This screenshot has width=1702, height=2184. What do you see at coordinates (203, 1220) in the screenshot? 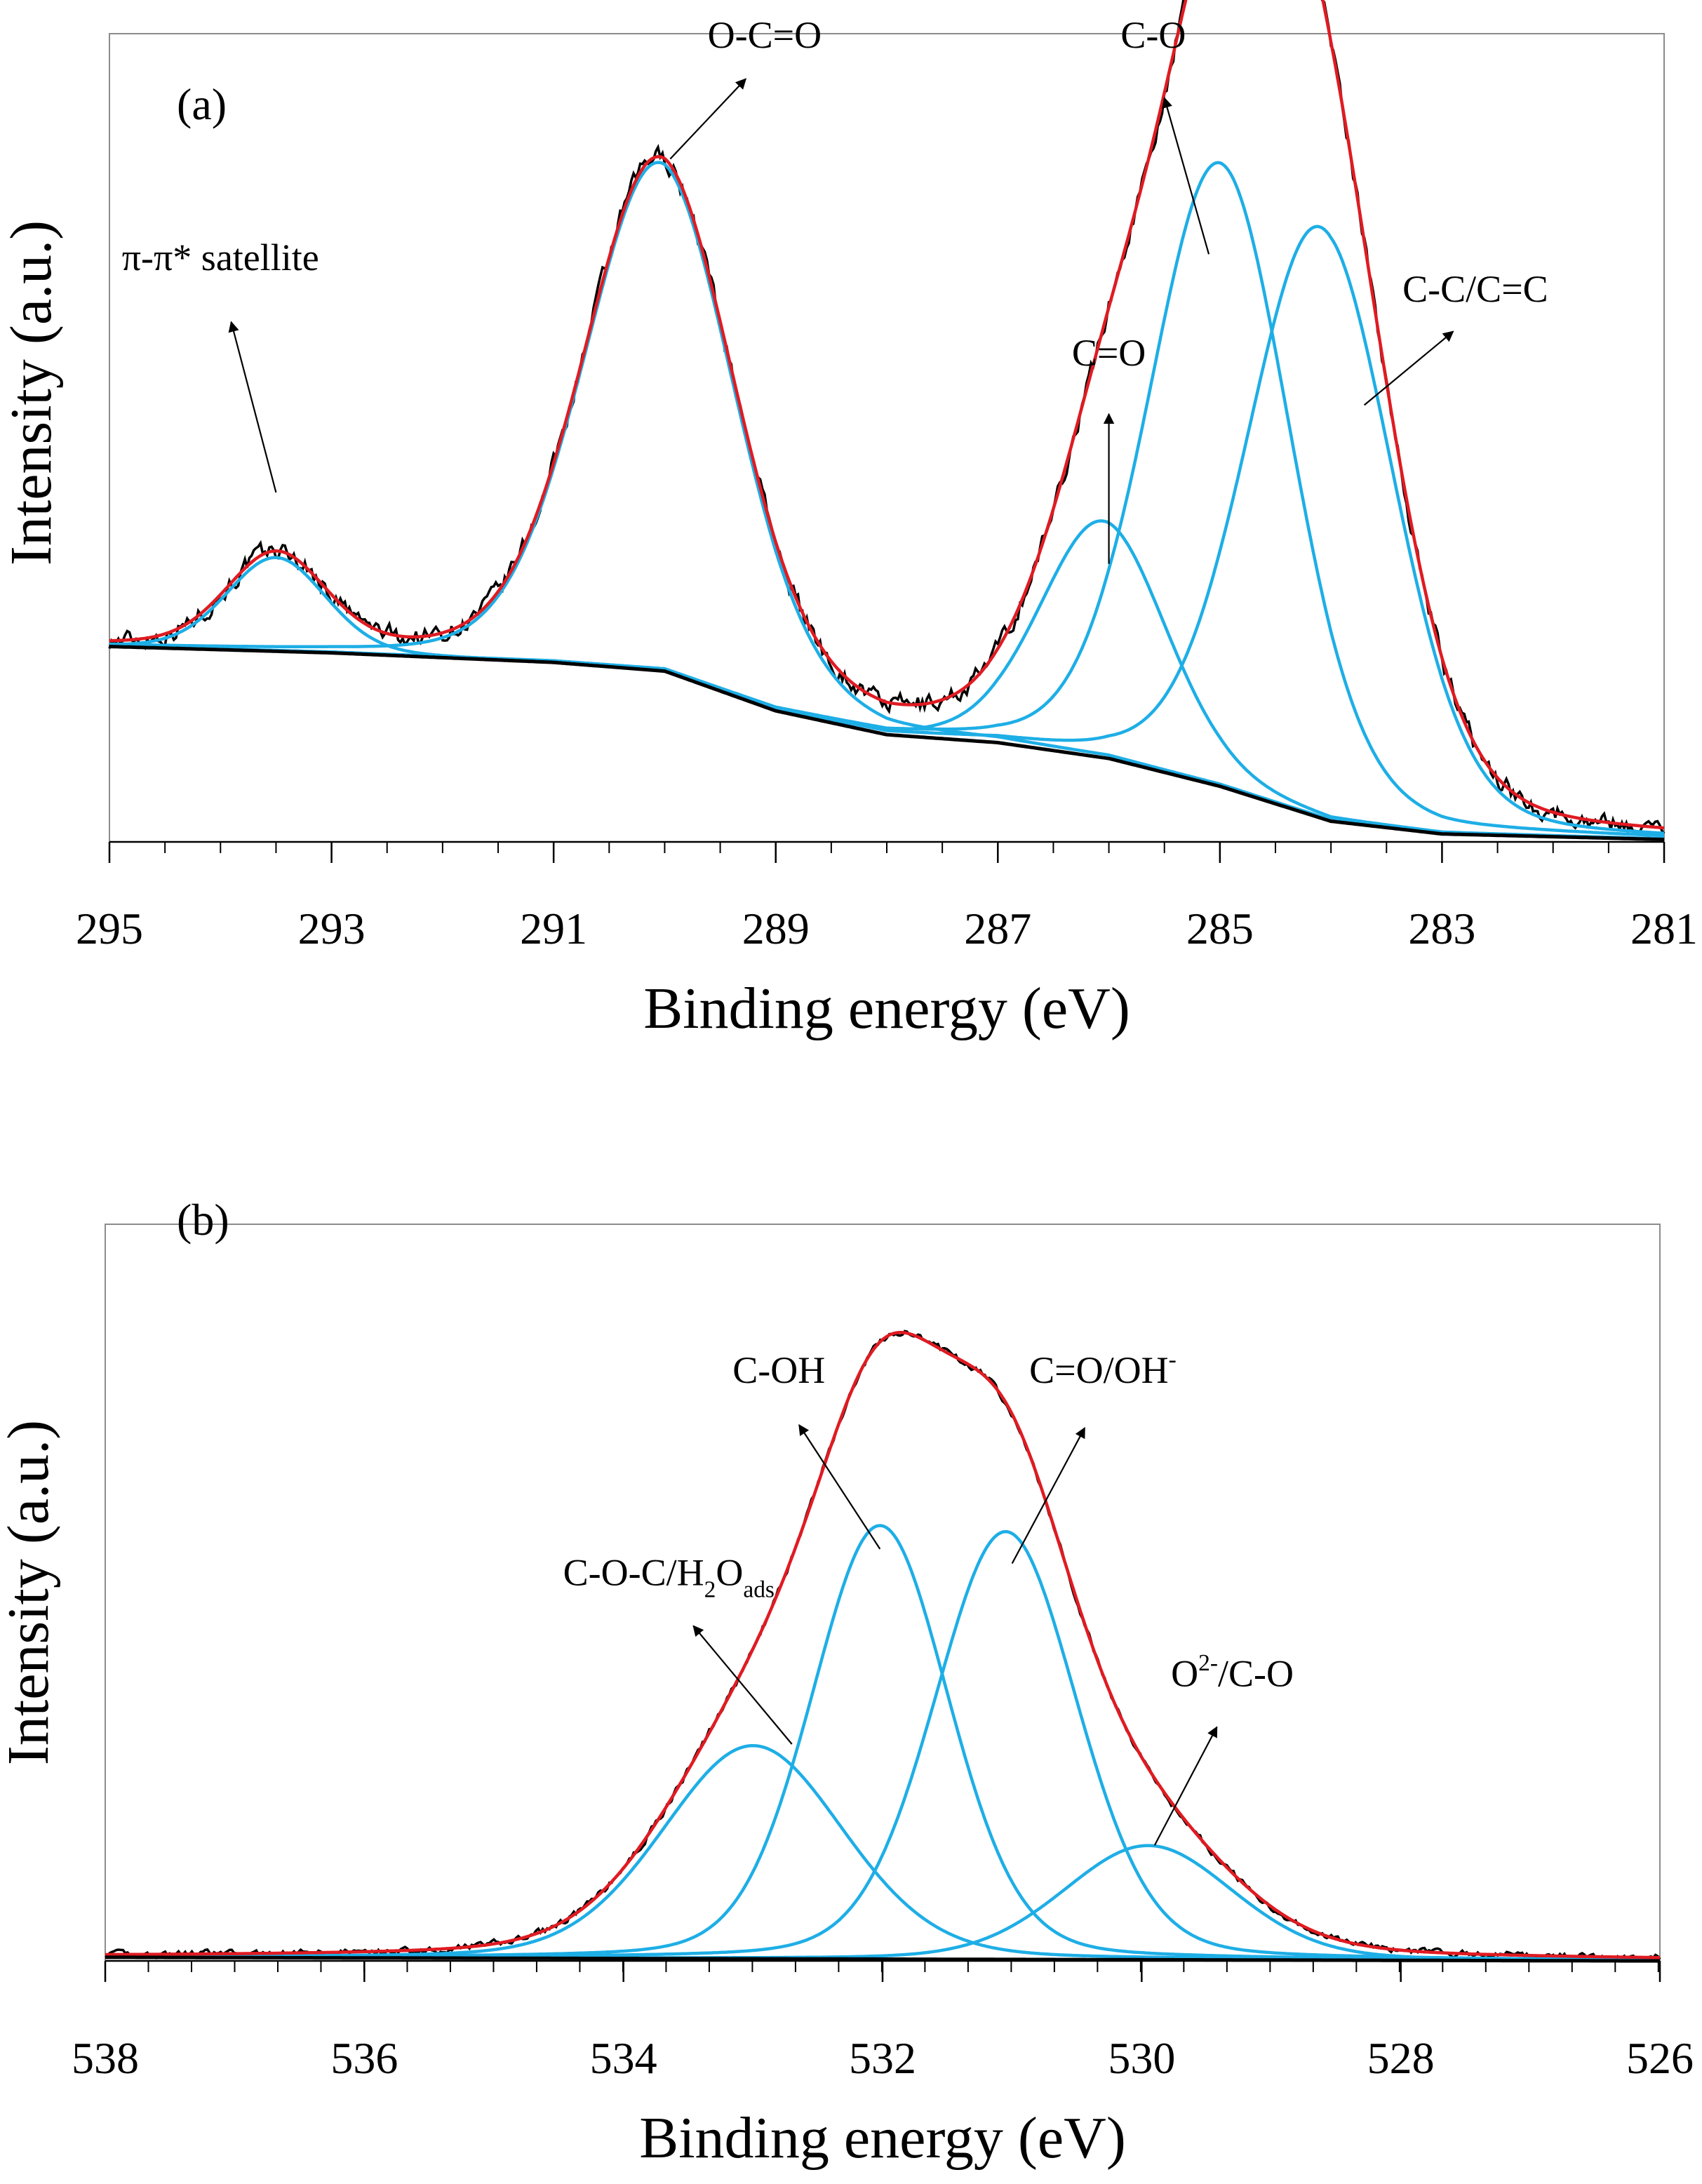
I see `panel-label: (b)` at bounding box center [203, 1220].